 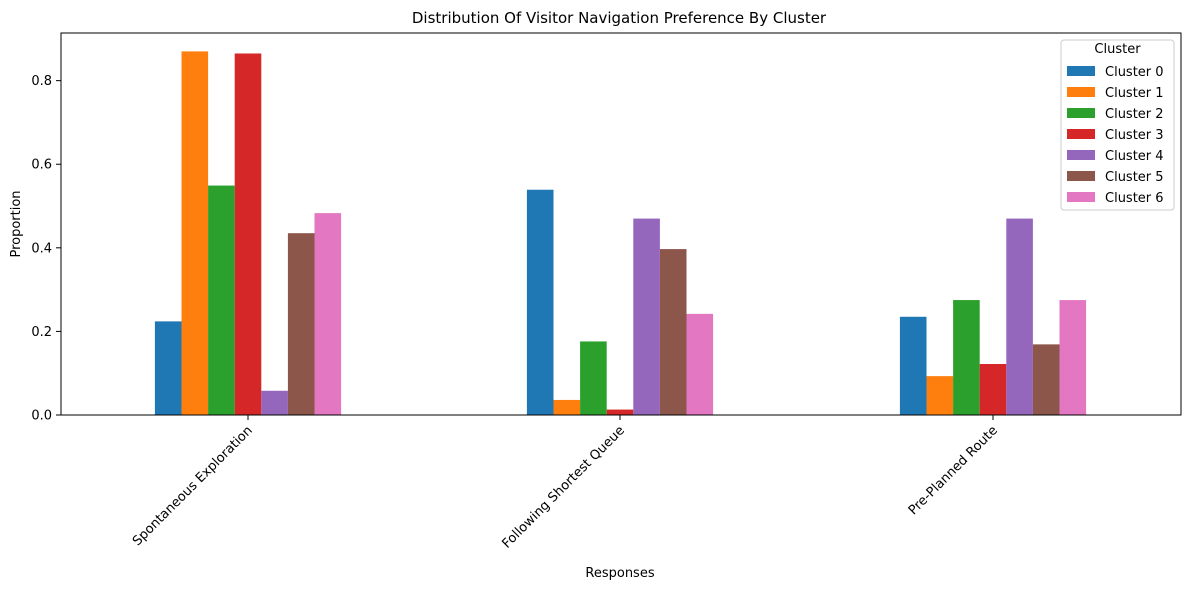 I want to click on bar-cluster-6-following-shortest-queue, so click(x=700, y=364).